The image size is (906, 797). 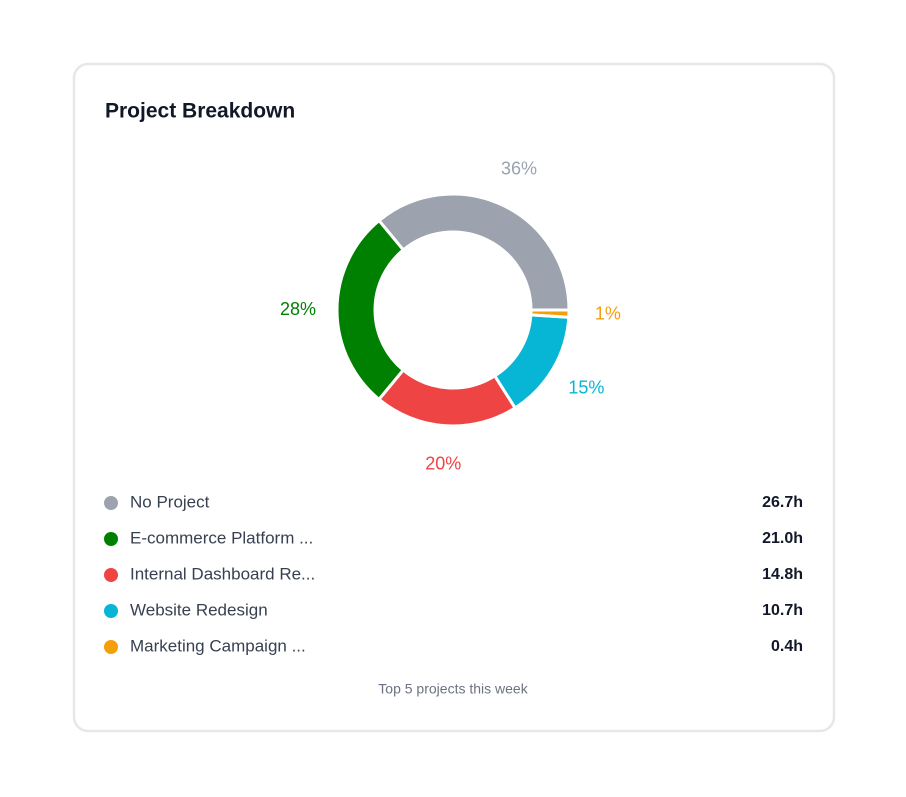 What do you see at coordinates (199, 609) in the screenshot?
I see `legend-label: Website Redesign` at bounding box center [199, 609].